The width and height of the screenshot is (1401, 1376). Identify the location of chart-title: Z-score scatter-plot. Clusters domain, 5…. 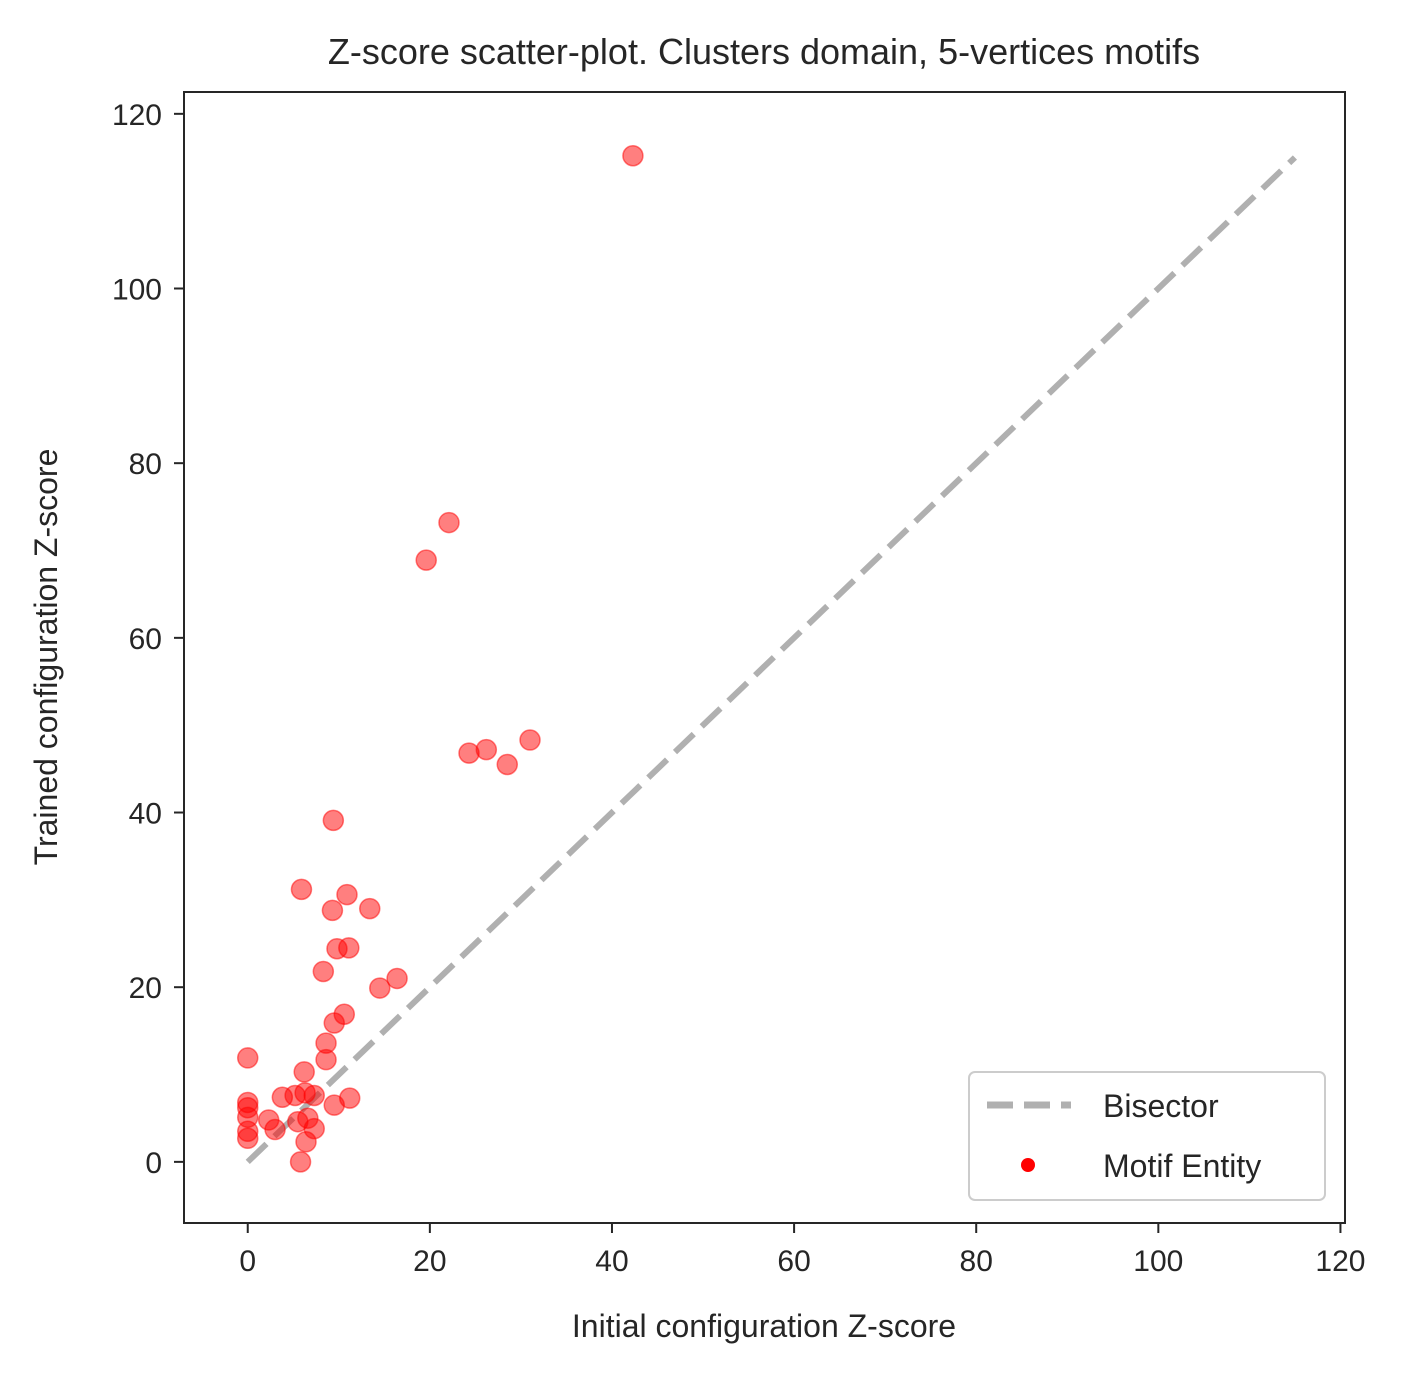
(764, 51).